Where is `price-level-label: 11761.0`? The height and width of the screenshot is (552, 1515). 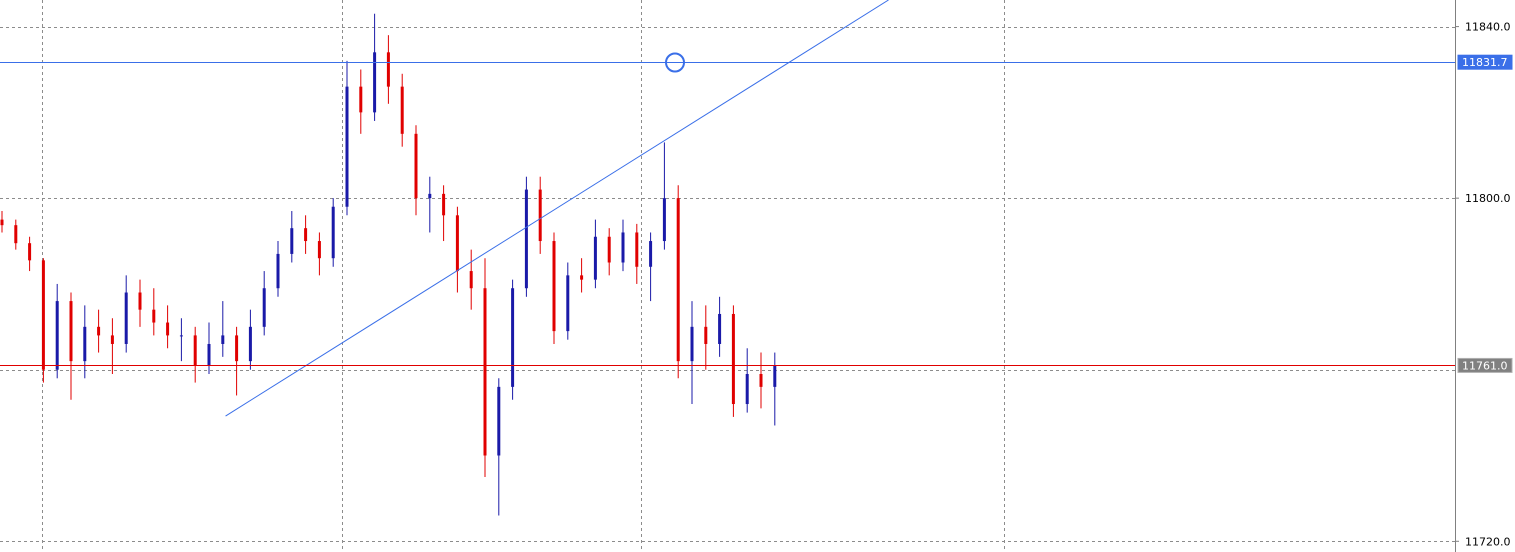
price-level-label: 11761.0 is located at coordinates (1485, 365).